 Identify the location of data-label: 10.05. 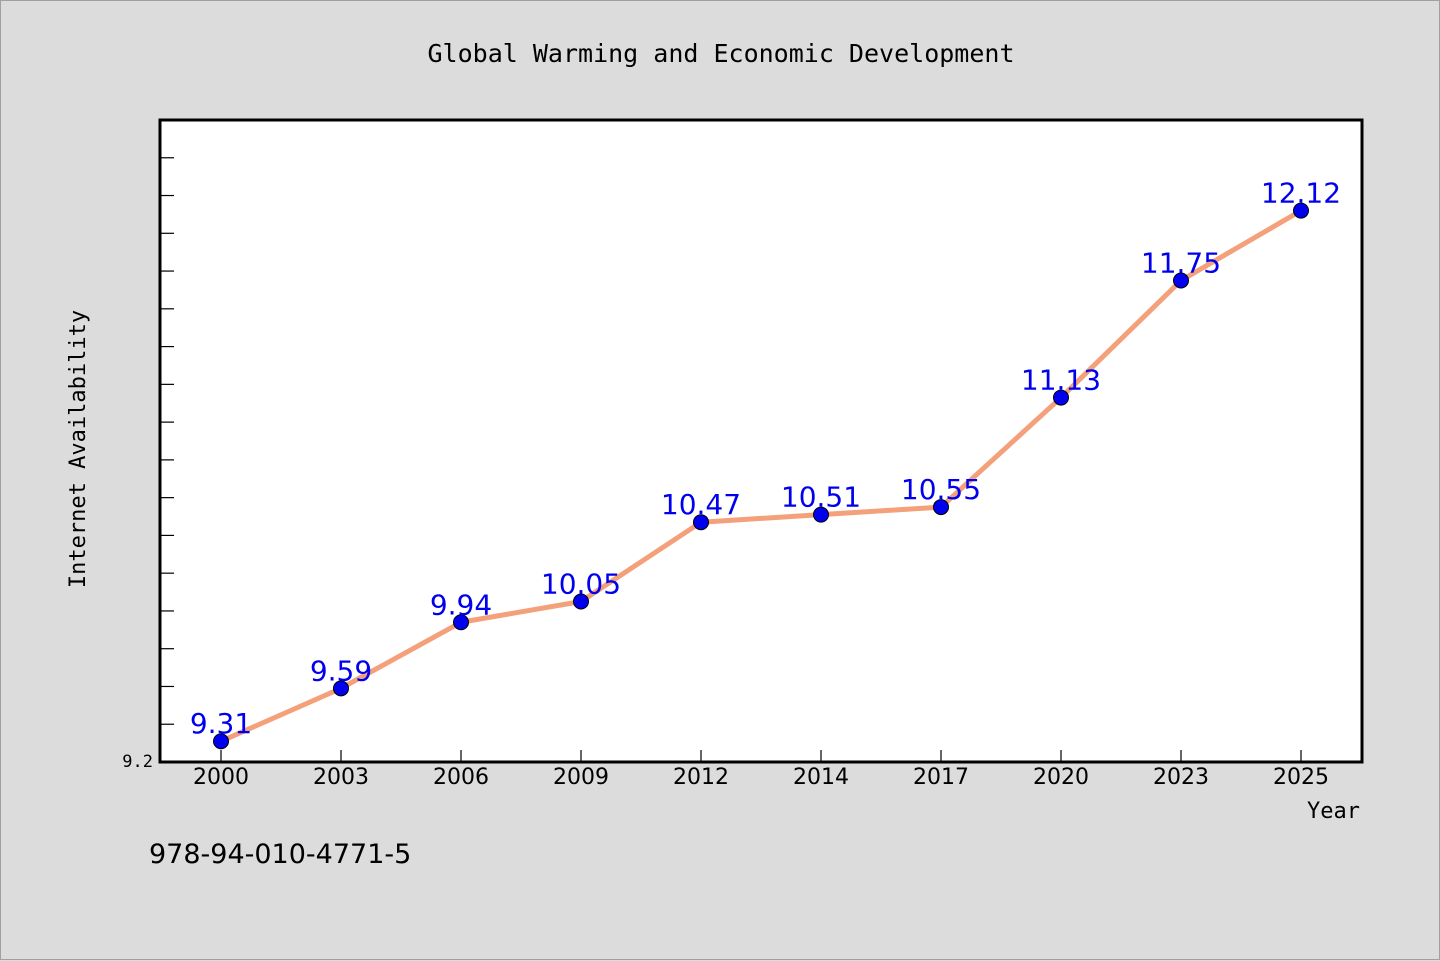
(581, 584).